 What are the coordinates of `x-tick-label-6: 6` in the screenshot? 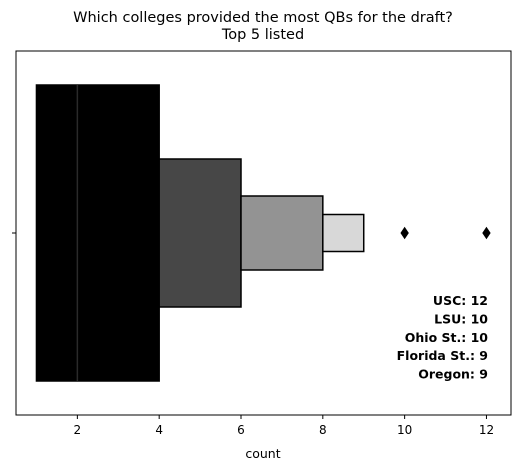 It's located at (241, 430).